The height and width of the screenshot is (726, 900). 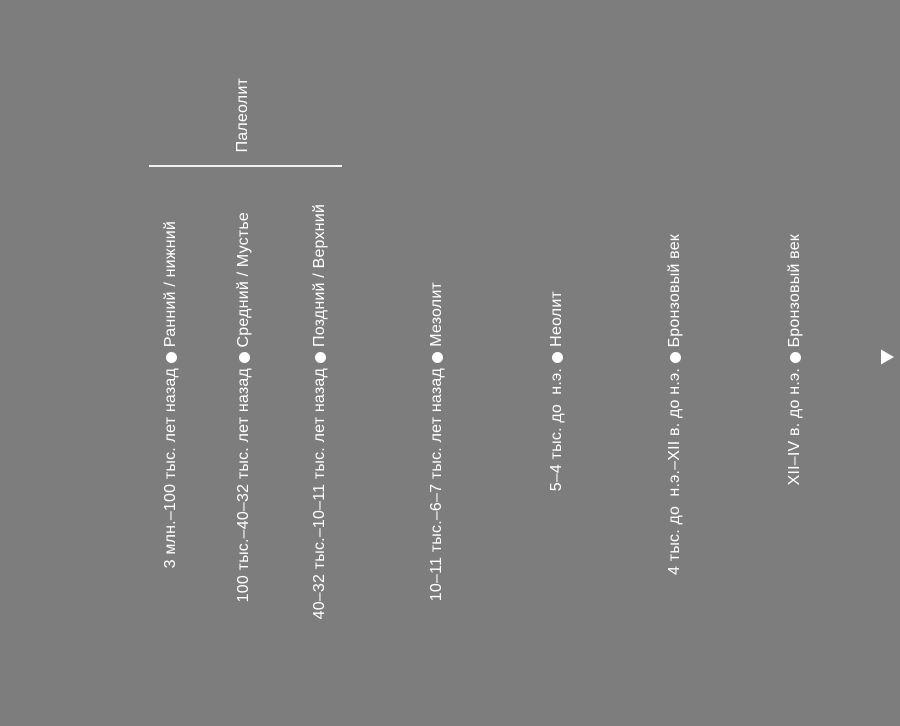 I want to click on date-label: 5–4 тыс. до н.э., so click(x=556, y=430).